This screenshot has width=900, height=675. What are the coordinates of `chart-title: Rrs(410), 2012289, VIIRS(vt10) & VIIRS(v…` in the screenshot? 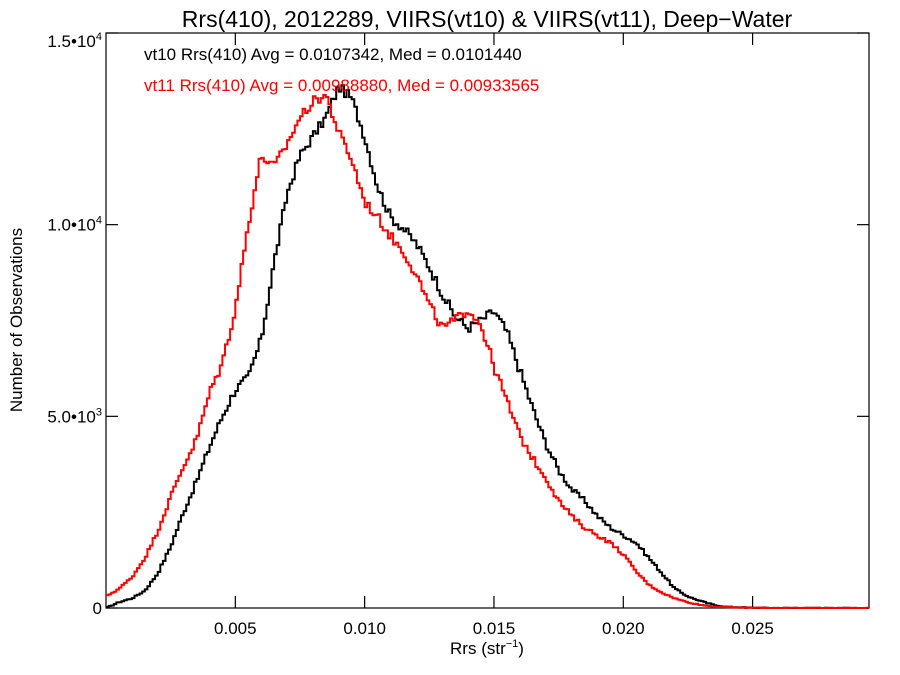 It's located at (487, 19).